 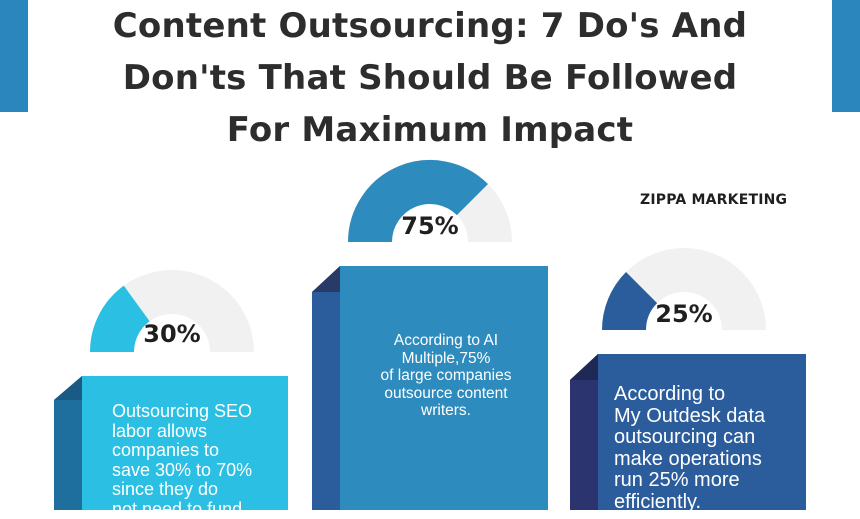 What do you see at coordinates (200, 471) in the screenshot?
I see `card-1-line: save 30% to 70%` at bounding box center [200, 471].